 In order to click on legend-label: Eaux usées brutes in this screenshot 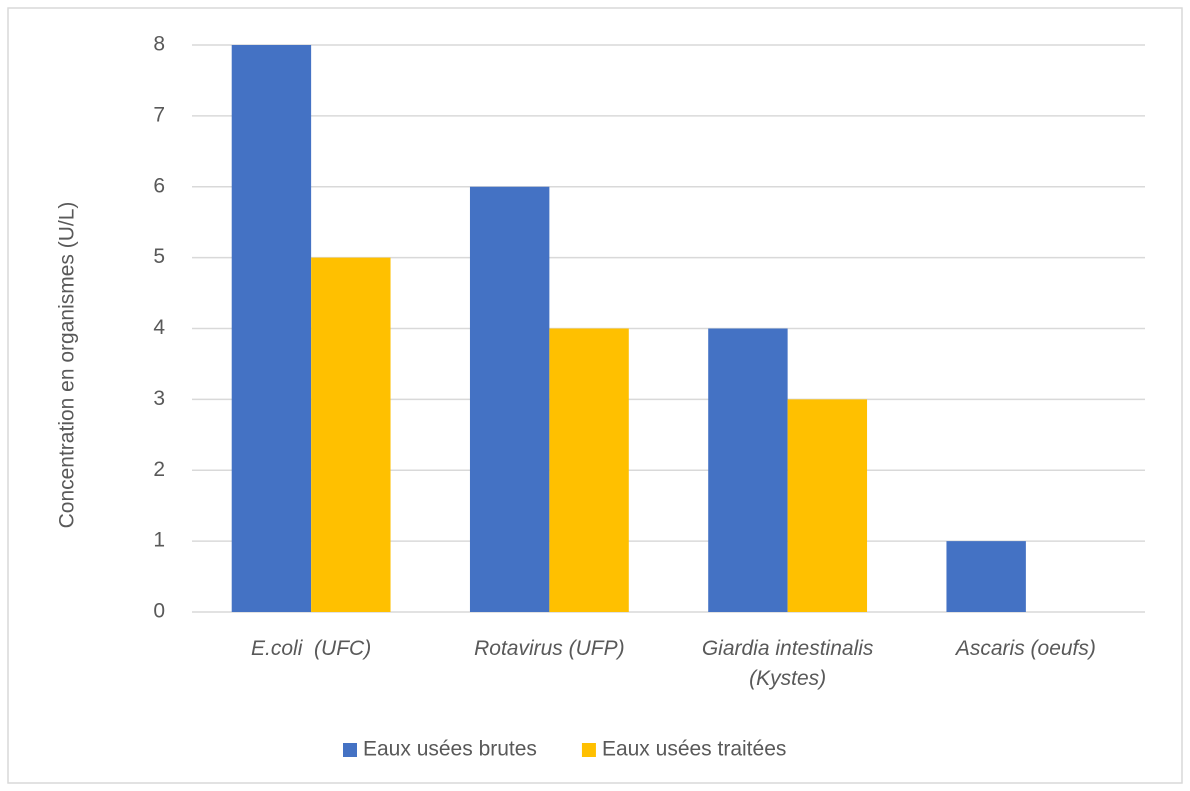, I will do `click(450, 749)`.